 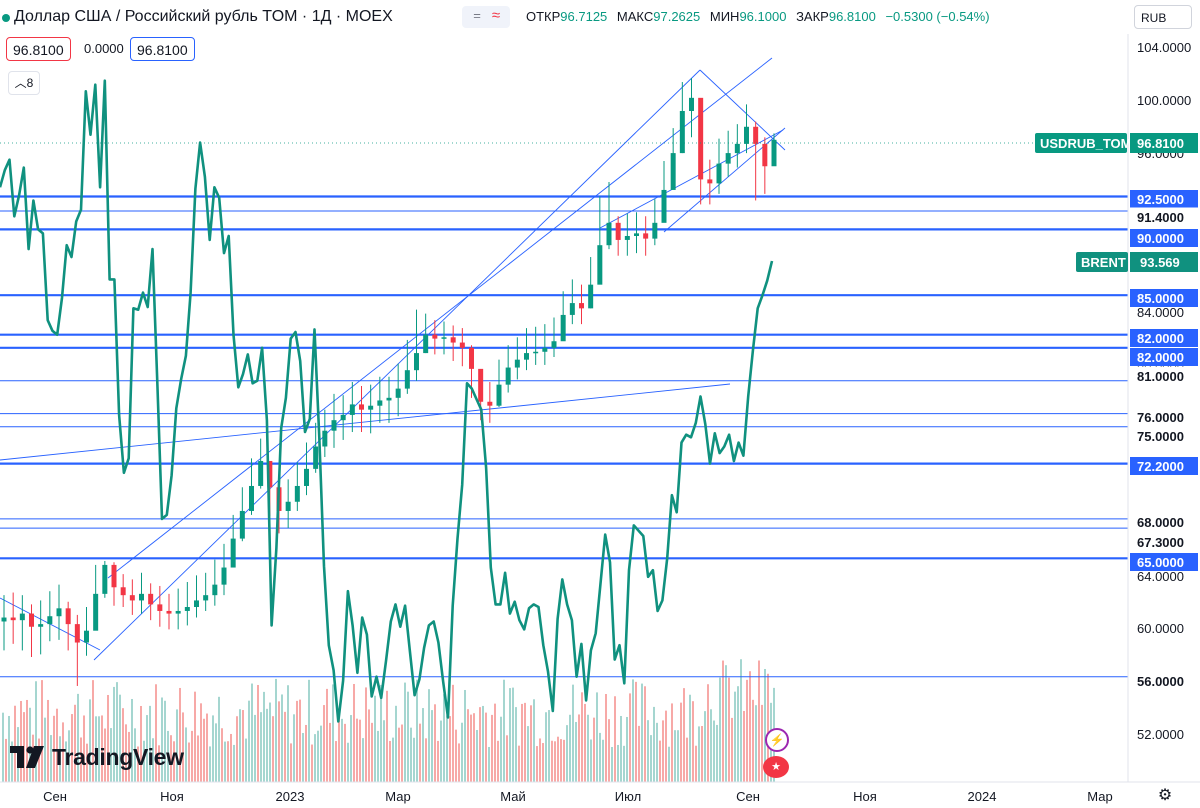 I want to click on buy-price-box: 96.8100, so click(x=162, y=49).